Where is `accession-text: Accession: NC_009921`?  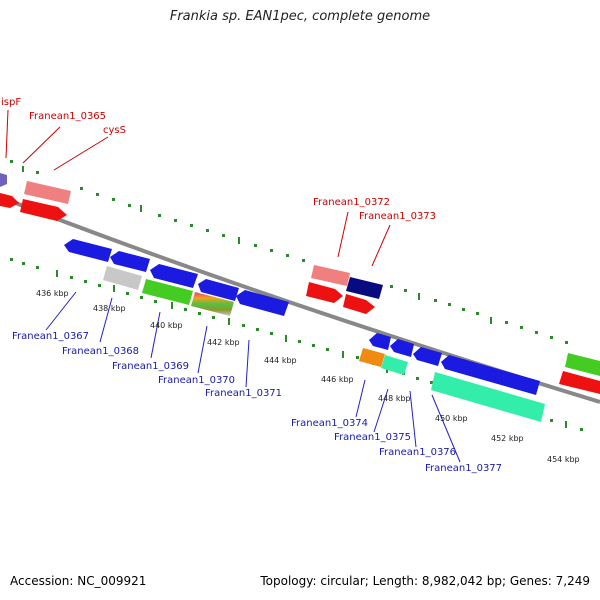 accession-text: Accession: NC_009921 is located at coordinates (78, 581).